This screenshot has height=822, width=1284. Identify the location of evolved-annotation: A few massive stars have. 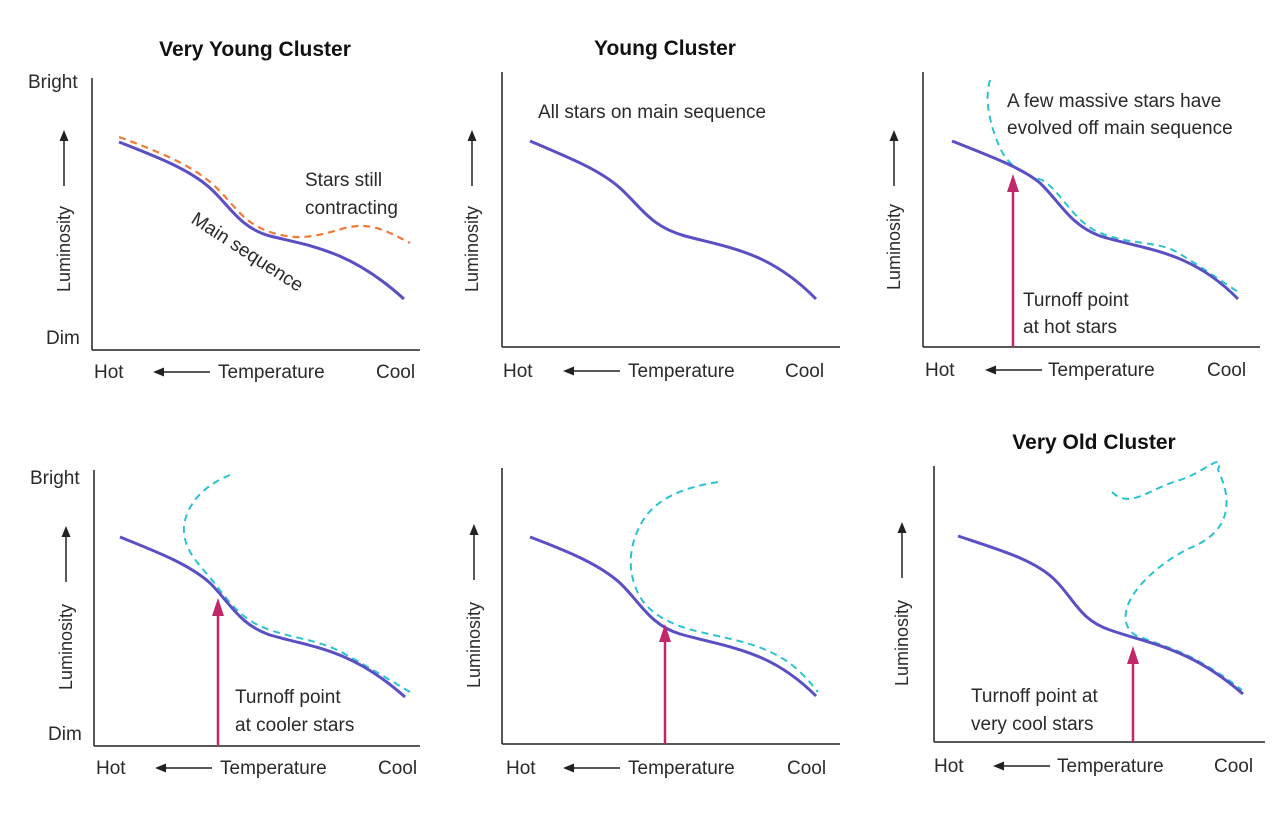
(1114, 101).